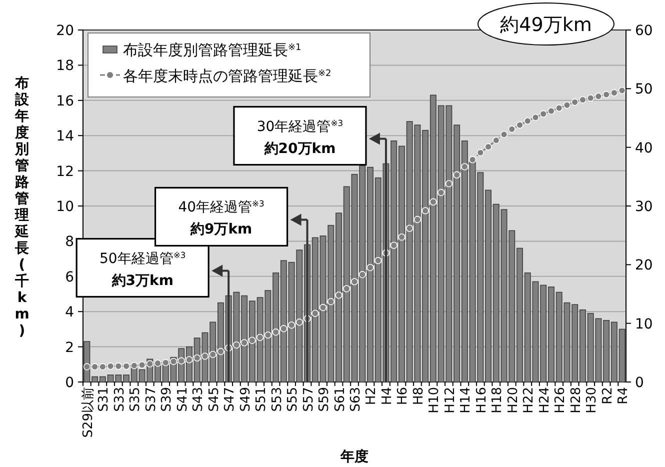 The image size is (665, 467). Describe the element at coordinates (198, 399) in the screenshot. I see `x-tick-label: S43` at that location.